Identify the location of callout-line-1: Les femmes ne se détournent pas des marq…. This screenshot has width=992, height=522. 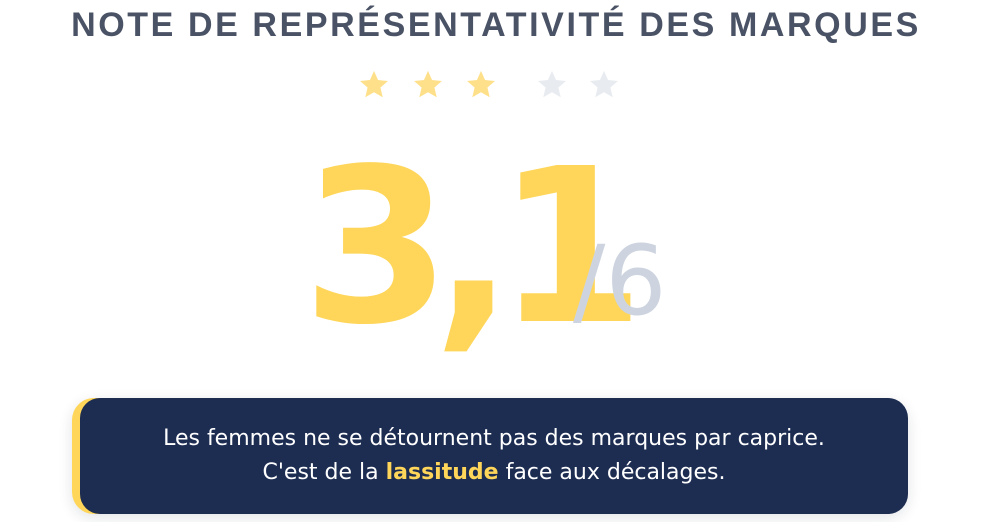
(494, 438).